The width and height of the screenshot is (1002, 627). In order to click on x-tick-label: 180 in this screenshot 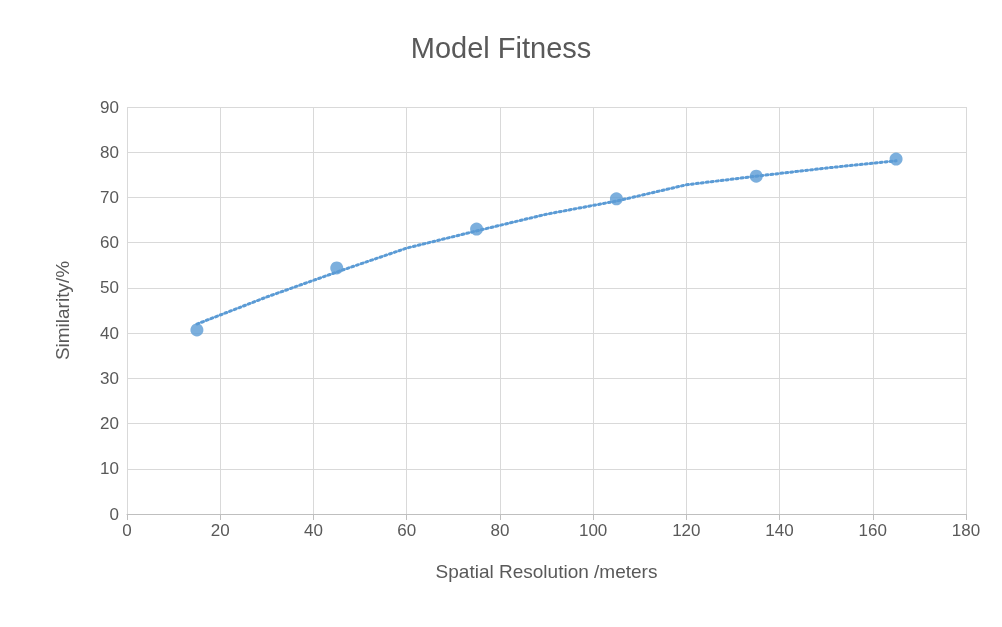, I will do `click(966, 530)`.